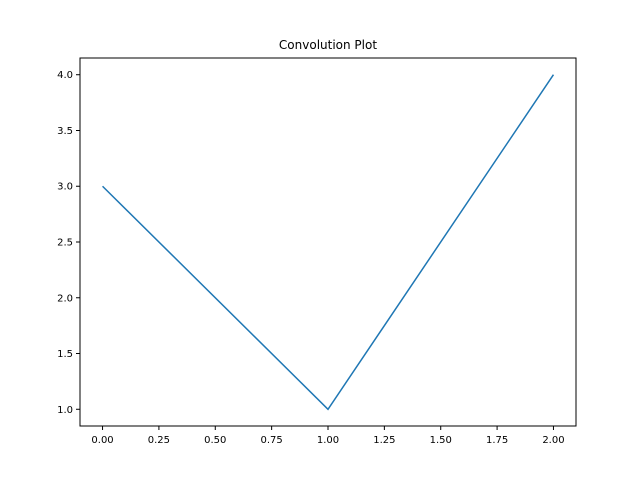  I want to click on y-tick-label: 2.5, so click(65, 243).